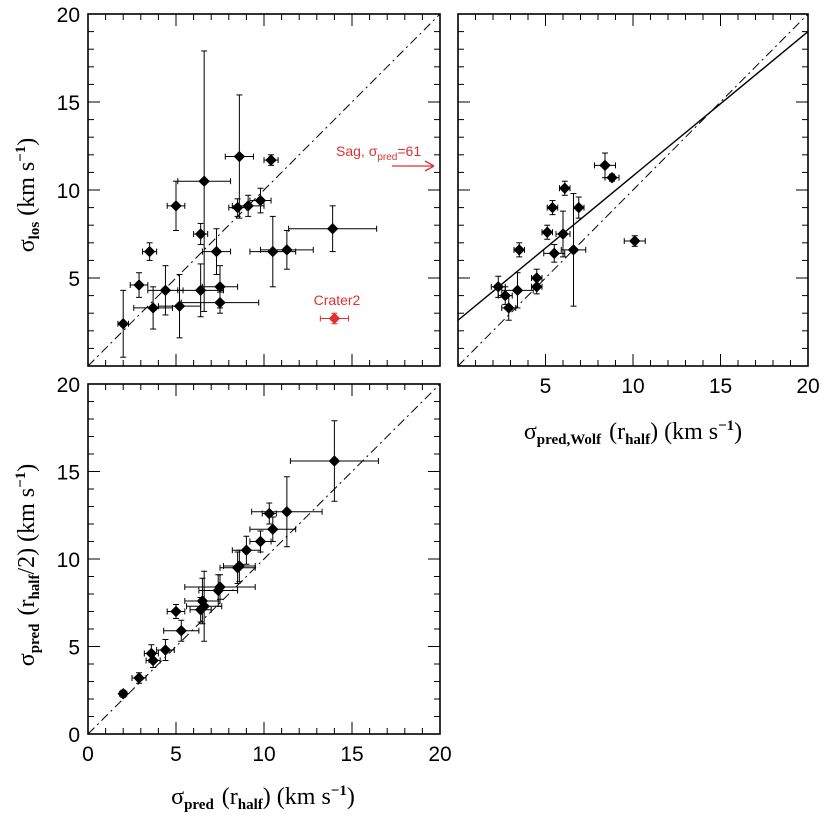 The width and height of the screenshot is (830, 818). Describe the element at coordinates (409, 151) in the screenshot. I see `sag-annotation-suffix: =61` at that location.